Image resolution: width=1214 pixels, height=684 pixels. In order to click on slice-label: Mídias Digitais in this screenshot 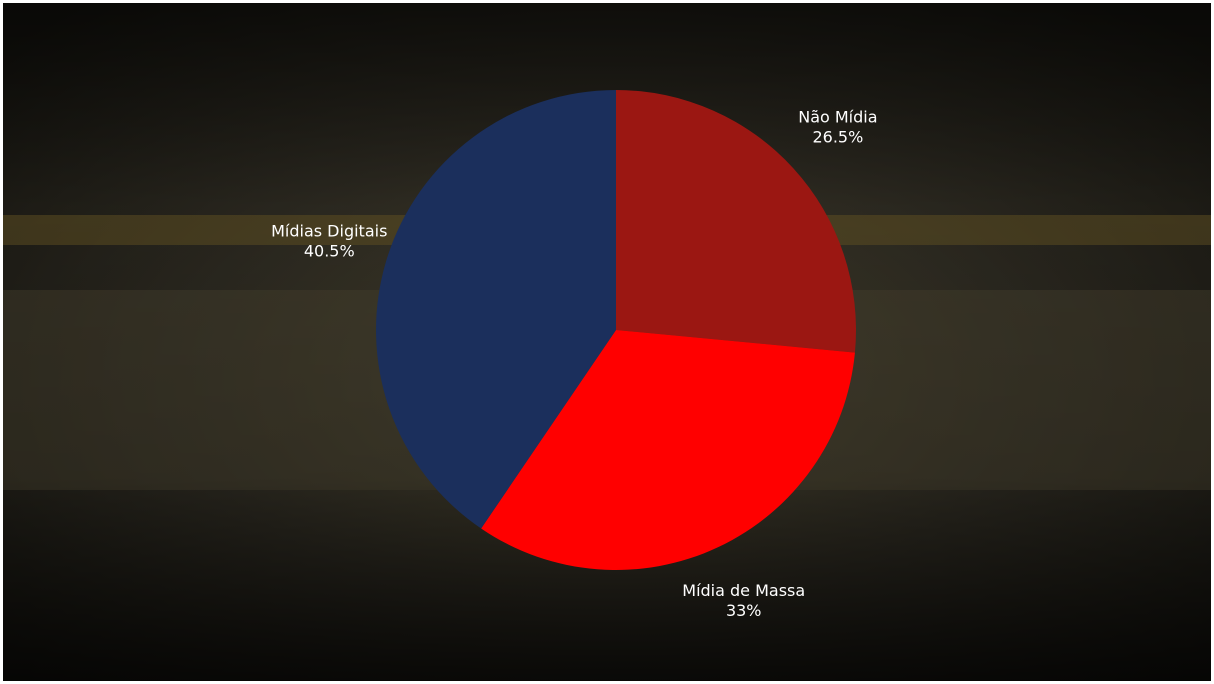, I will do `click(329, 230)`.